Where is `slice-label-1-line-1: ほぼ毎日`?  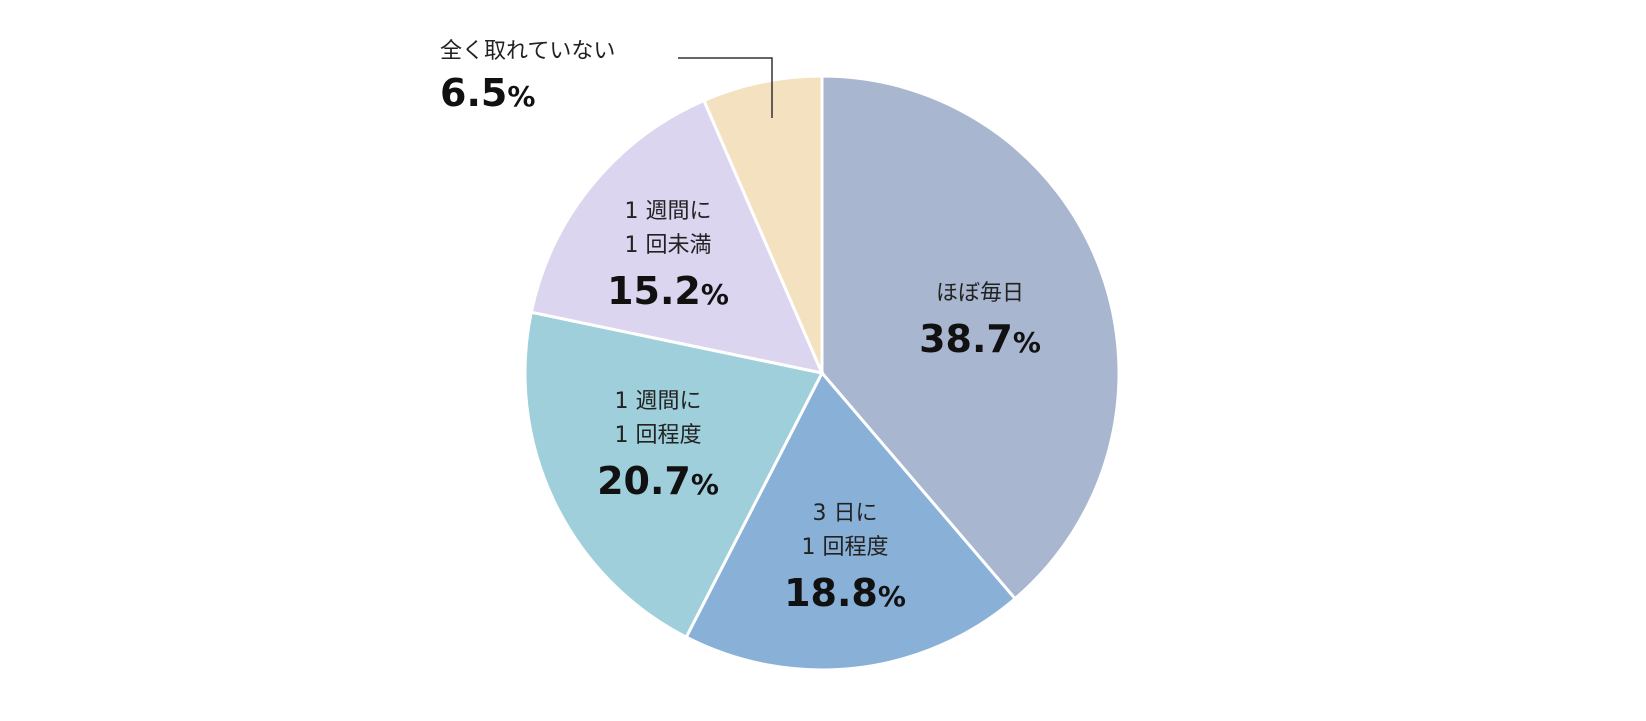
slice-label-1-line-1: ほぼ毎日 is located at coordinates (980, 293).